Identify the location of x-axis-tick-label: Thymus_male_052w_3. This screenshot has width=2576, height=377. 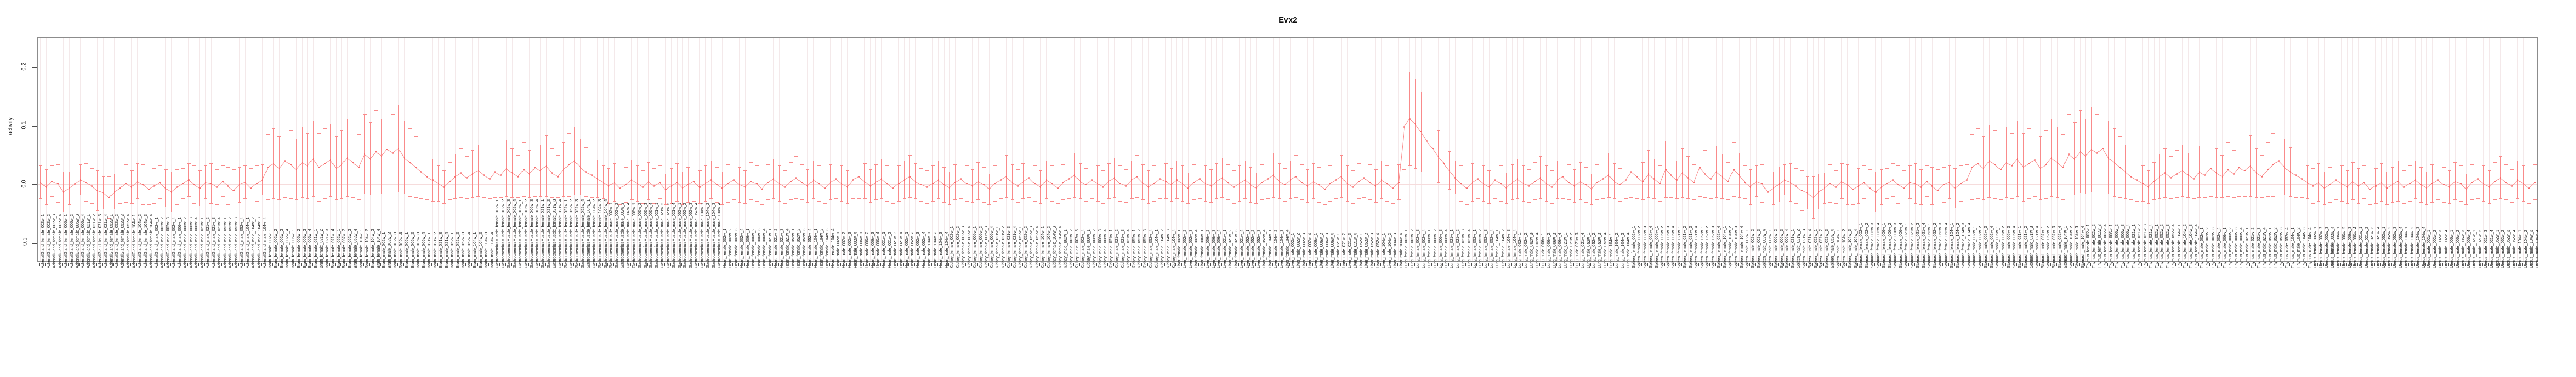
(2281, 247).